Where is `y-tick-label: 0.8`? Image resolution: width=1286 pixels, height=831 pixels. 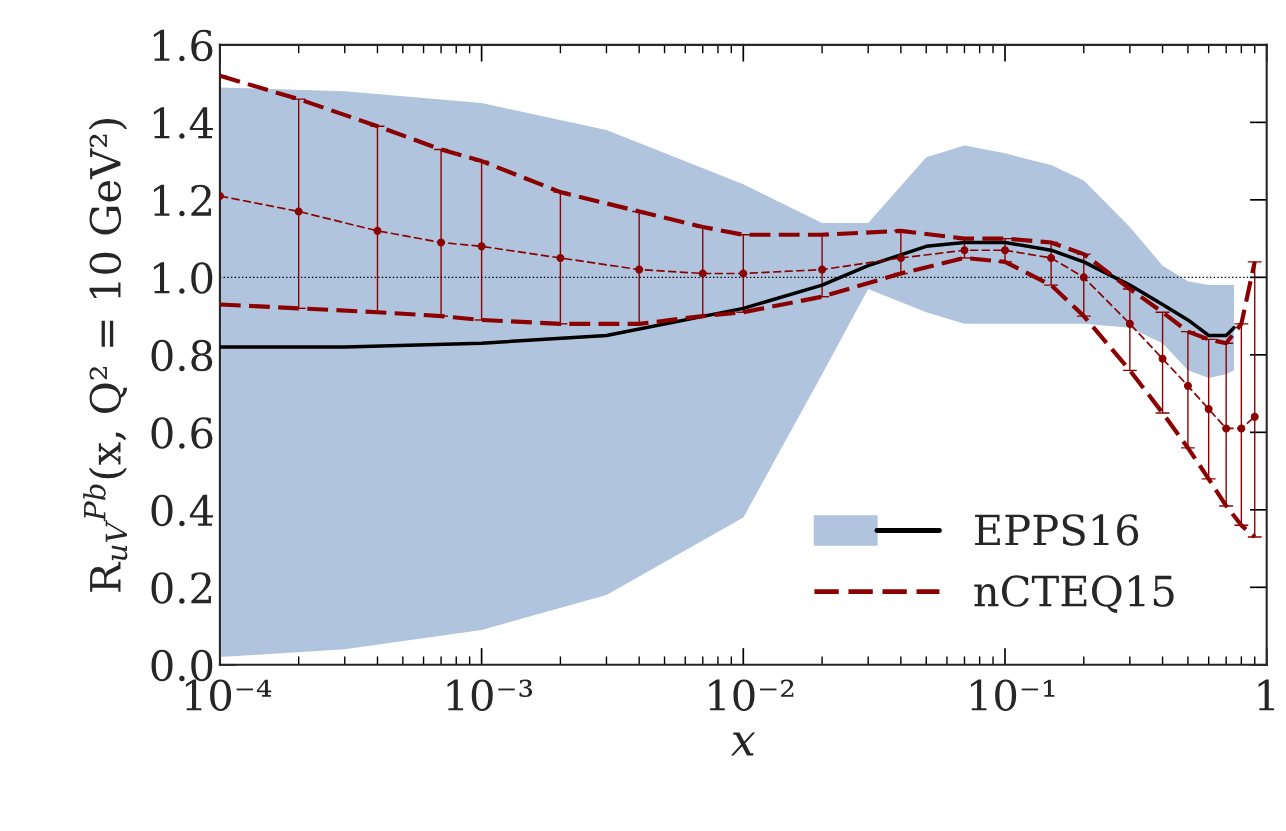
y-tick-label: 0.8 is located at coordinates (182, 355).